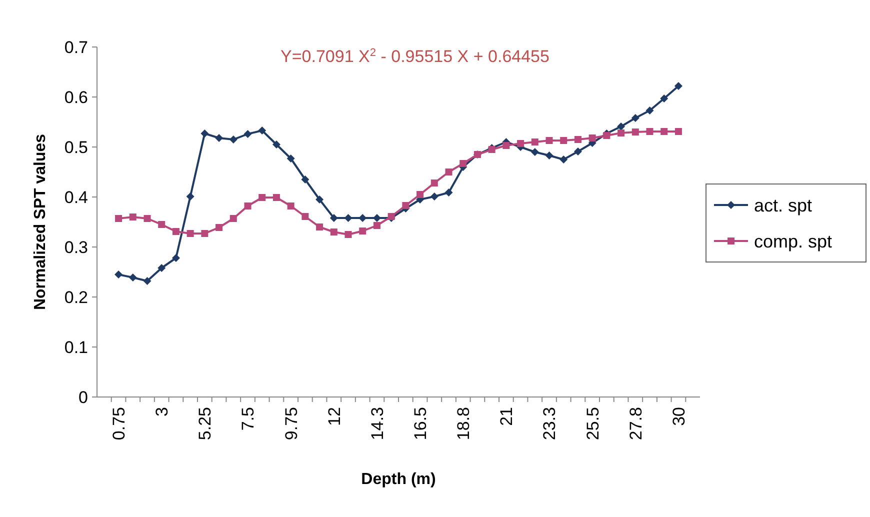 Image resolution: width=870 pixels, height=517 pixels. What do you see at coordinates (398, 479) in the screenshot?
I see `x-axis-title: Depth (m)` at bounding box center [398, 479].